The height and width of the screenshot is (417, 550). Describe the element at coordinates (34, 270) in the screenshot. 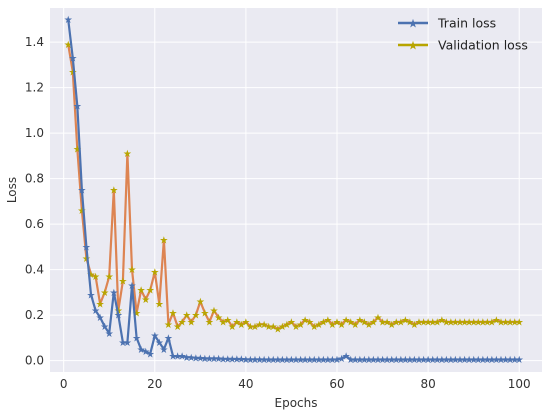

I see `y-tick-label: 0.4` at that location.